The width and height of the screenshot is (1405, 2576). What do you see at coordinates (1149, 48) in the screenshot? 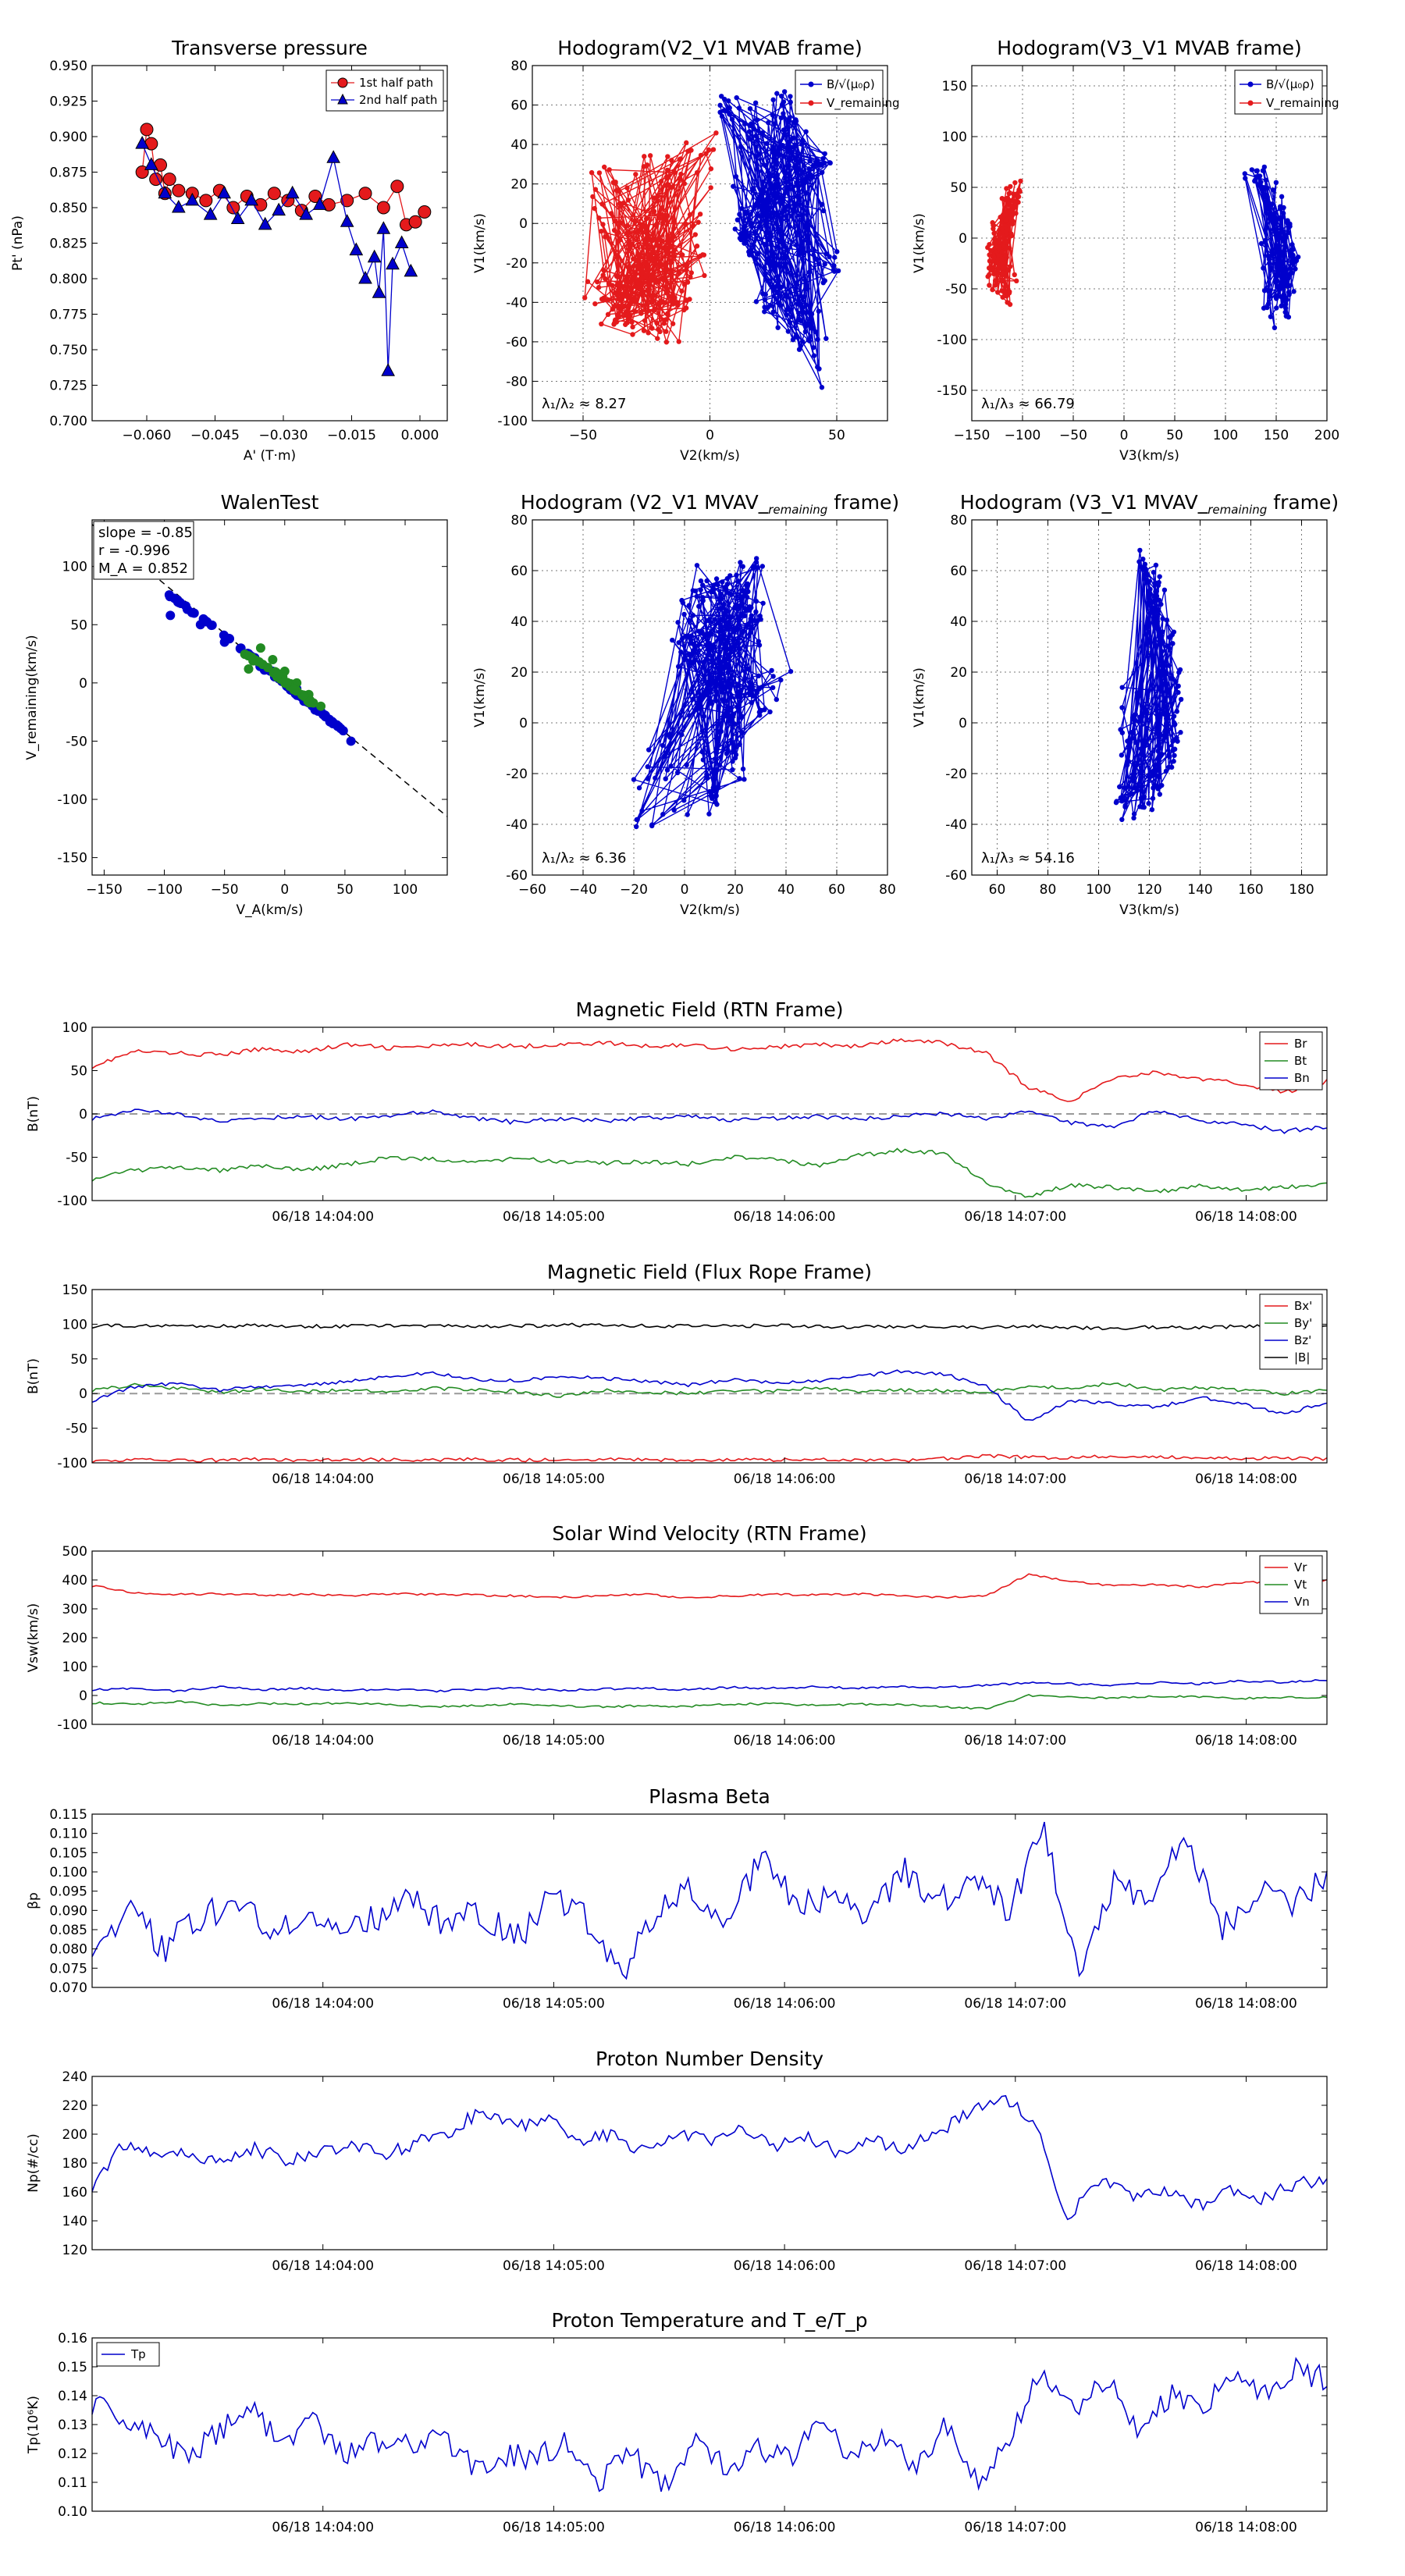
I see `chart-title: Hodogram(V3_V1 MVAB frame)` at bounding box center [1149, 48].